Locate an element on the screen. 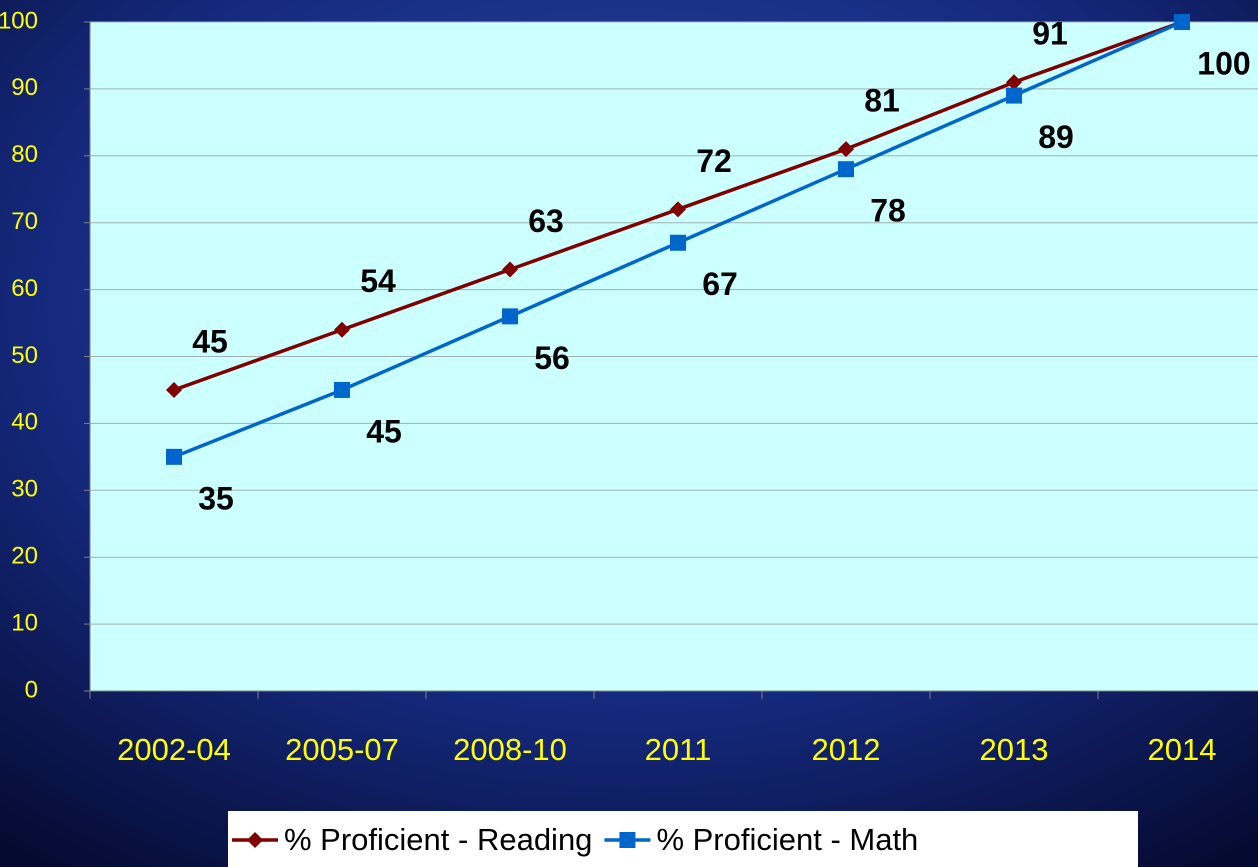 The height and width of the screenshot is (867, 1258). data-label: 100 is located at coordinates (1223, 63).